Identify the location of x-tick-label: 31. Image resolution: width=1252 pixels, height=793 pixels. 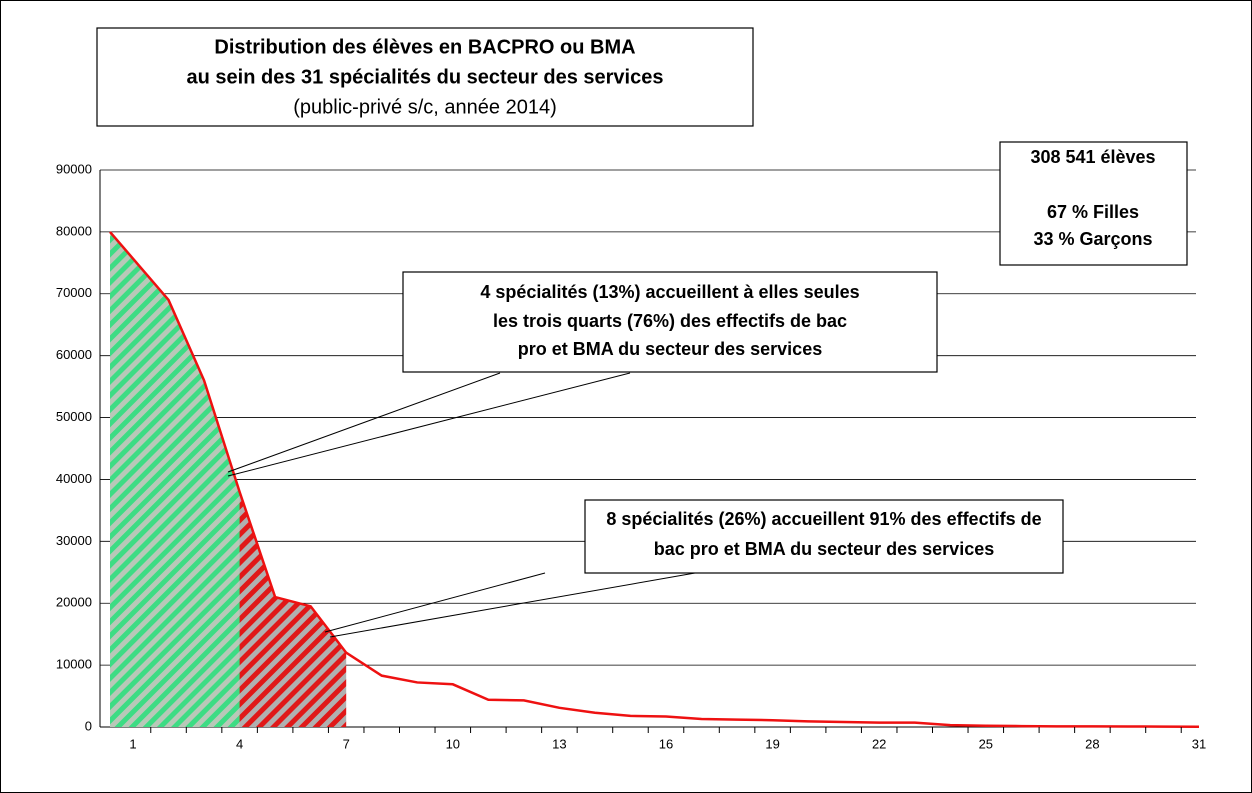
(1199, 743).